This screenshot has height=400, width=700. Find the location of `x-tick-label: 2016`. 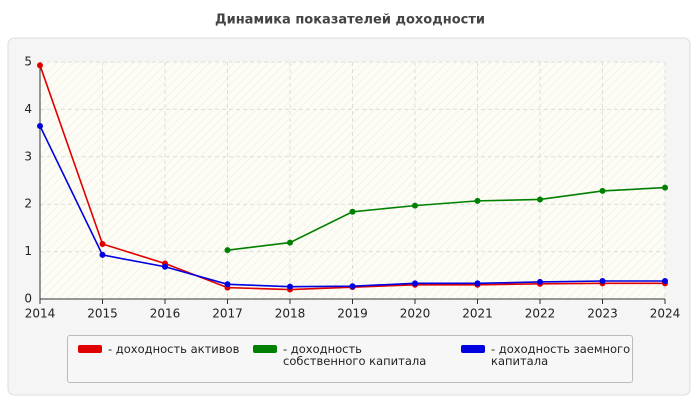

x-tick-label: 2016 is located at coordinates (165, 314).